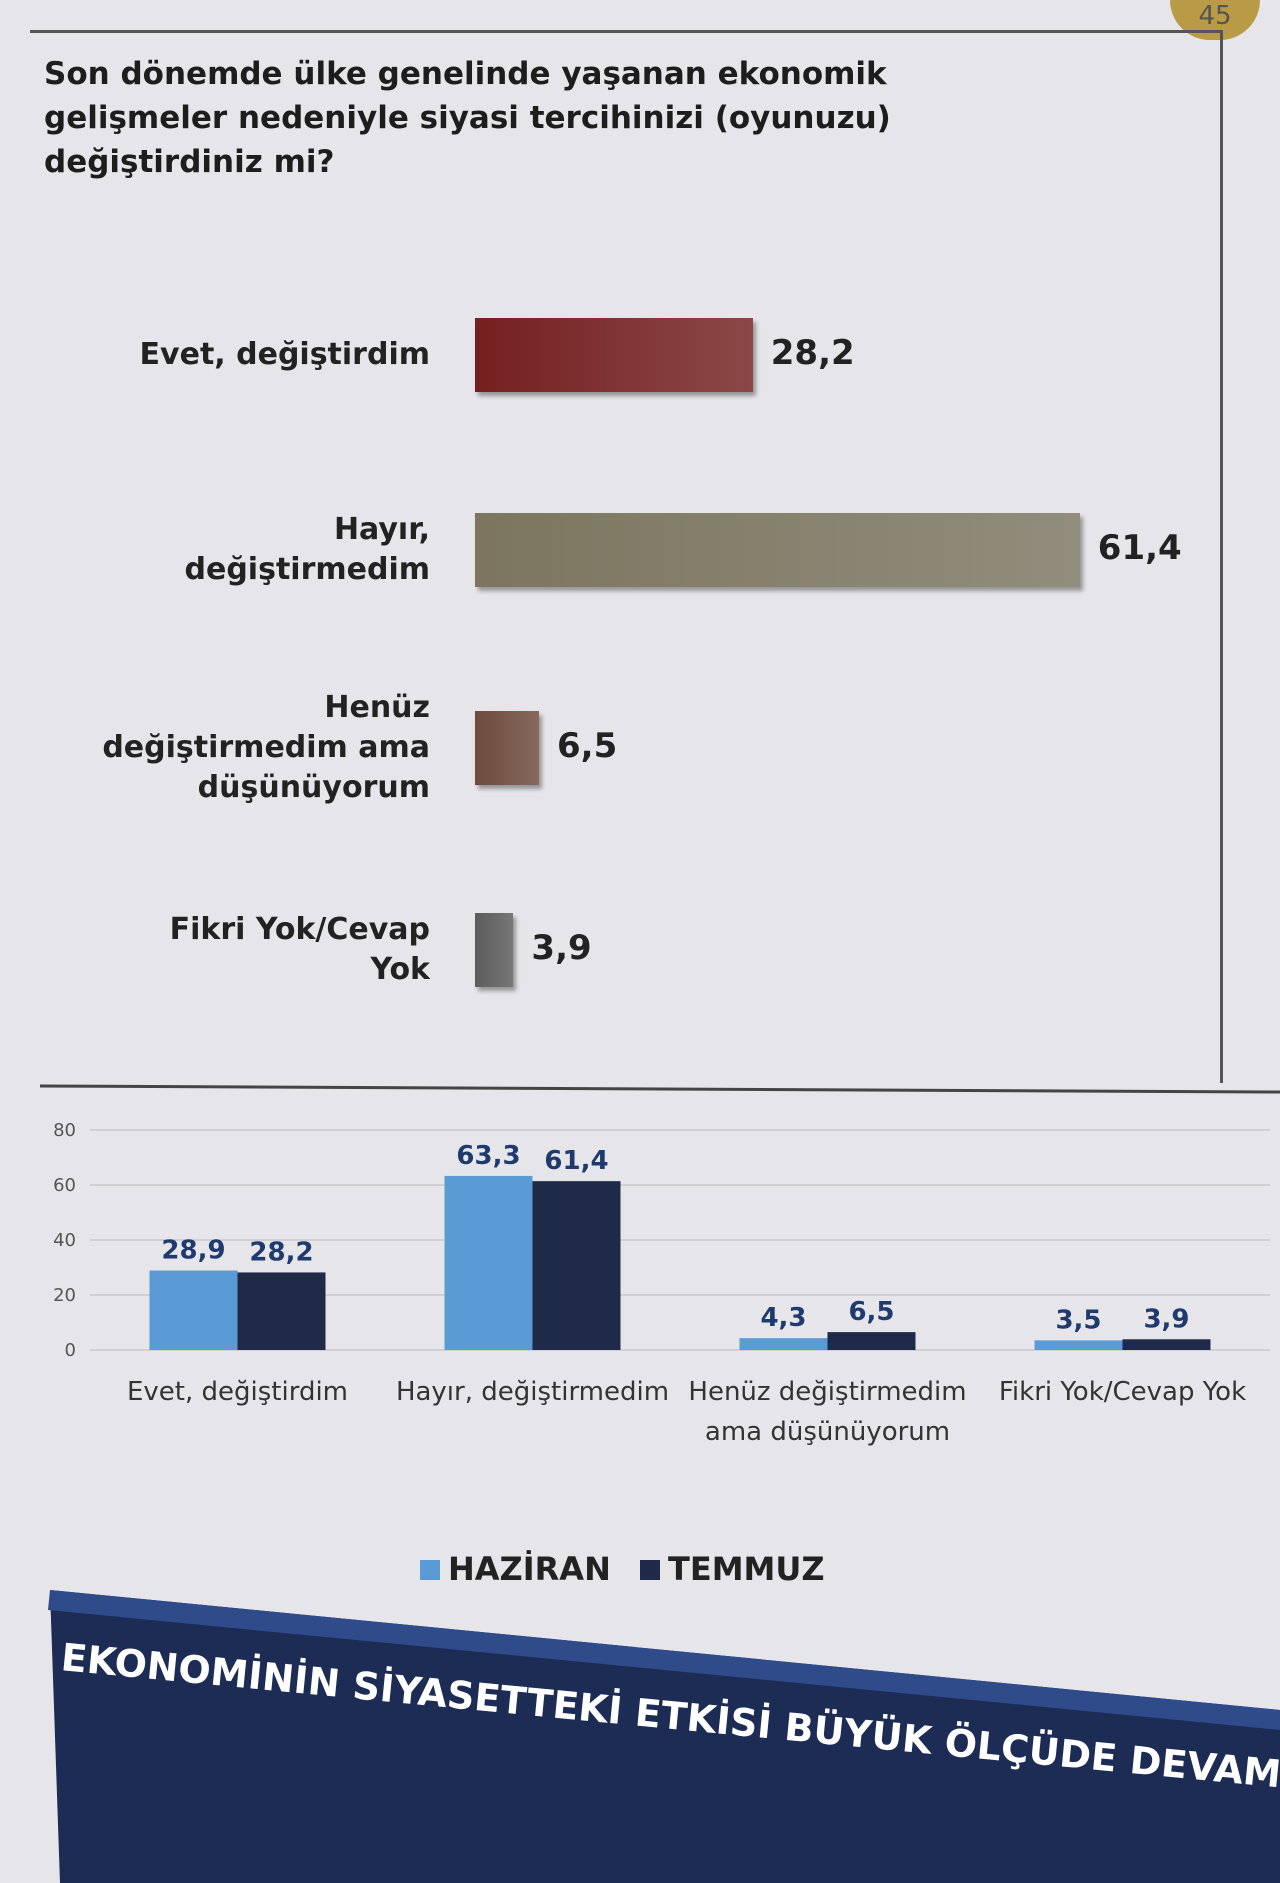 The height and width of the screenshot is (1883, 1280). I want to click on x-tick-label: Henüz değiştirmedim ama düşünüyorum, so click(827, 1412).